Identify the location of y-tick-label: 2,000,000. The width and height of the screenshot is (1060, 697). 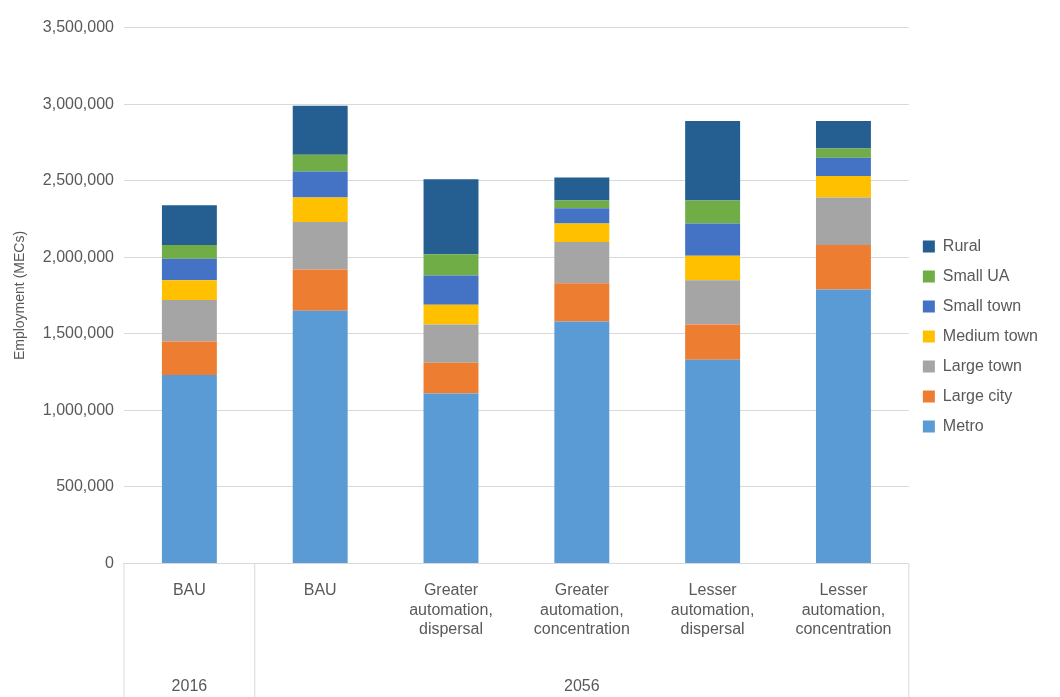
(78, 256).